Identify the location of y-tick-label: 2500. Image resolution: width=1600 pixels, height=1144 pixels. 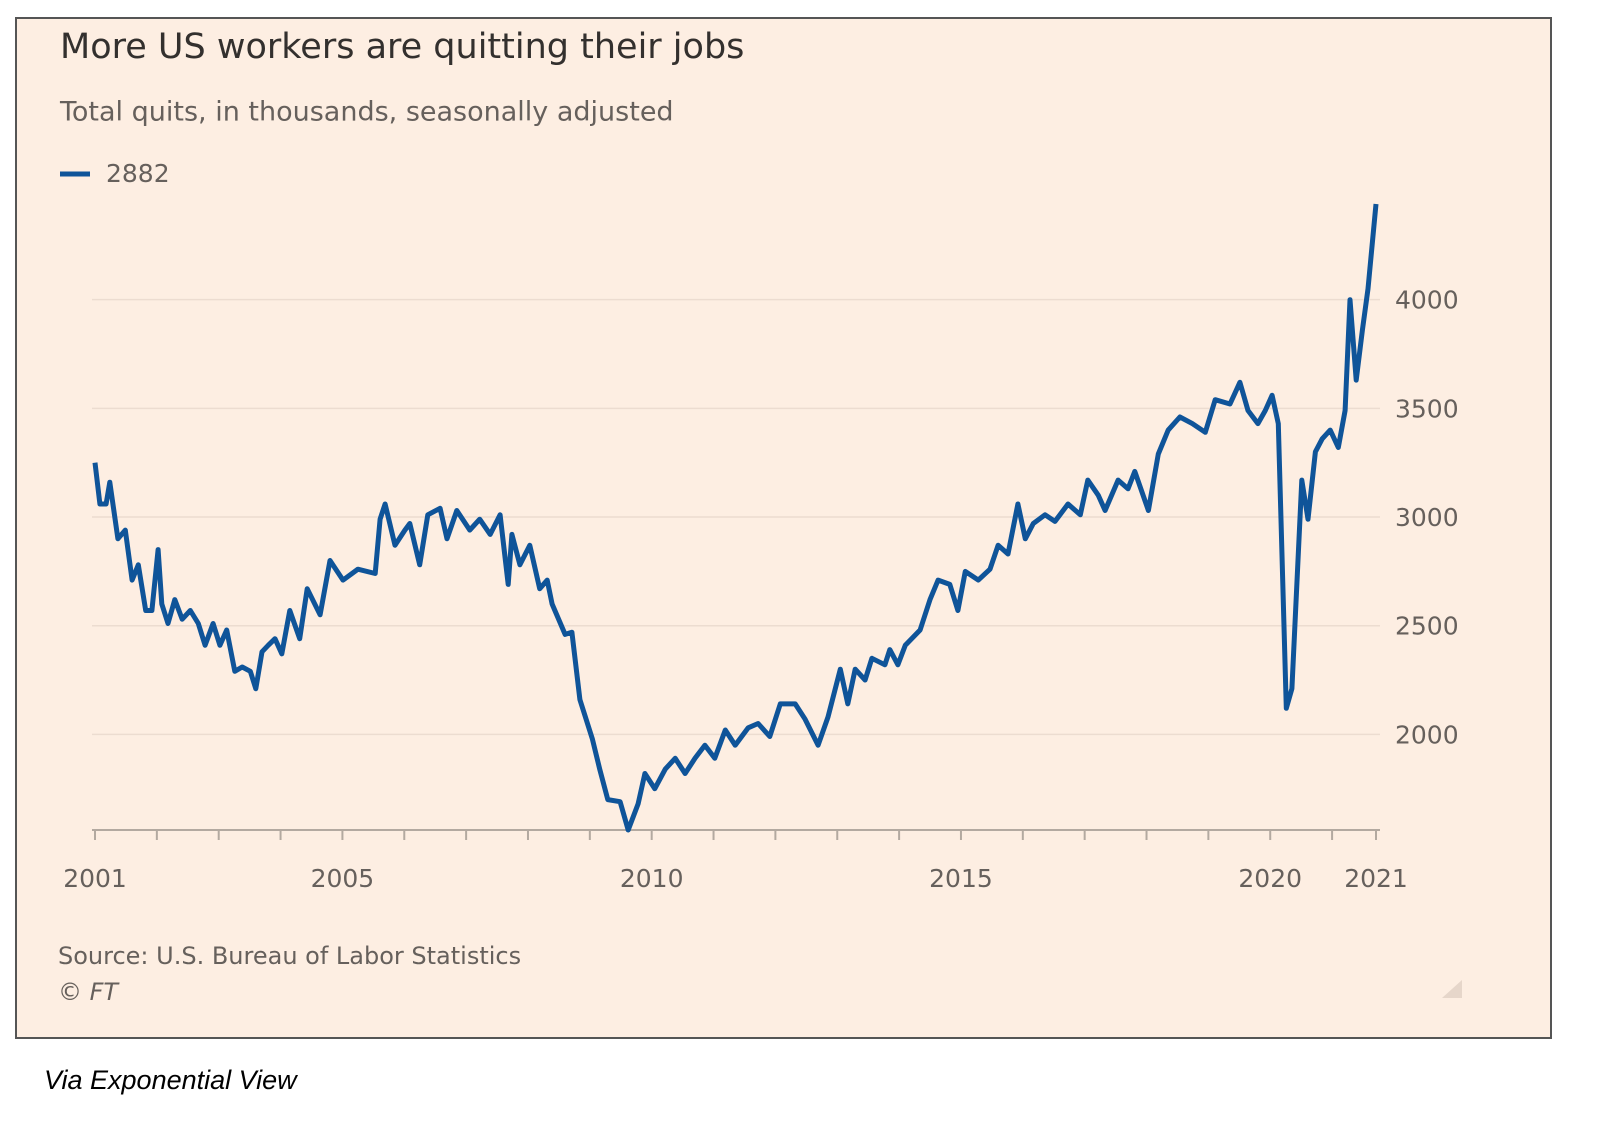
(1427, 626).